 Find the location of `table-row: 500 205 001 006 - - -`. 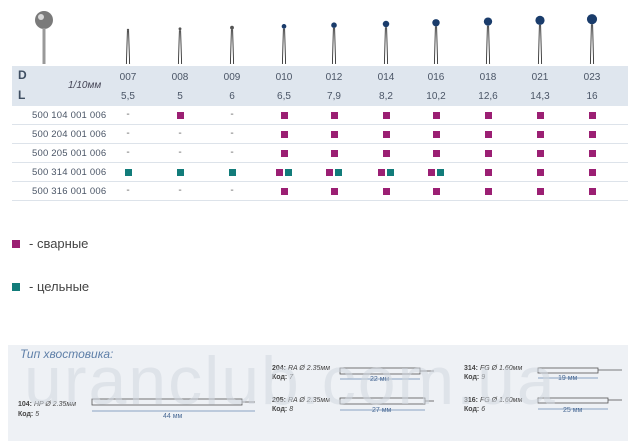

table-row: 500 205 001 006 - - - is located at coordinates (320, 153).